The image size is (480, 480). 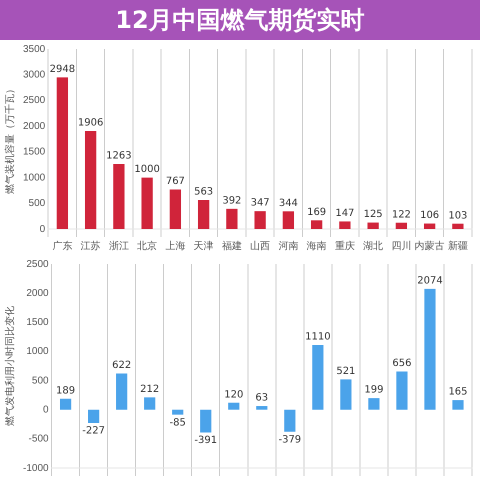 What do you see at coordinates (175, 246) in the screenshot?
I see `x-tick-label: 上海` at bounding box center [175, 246].